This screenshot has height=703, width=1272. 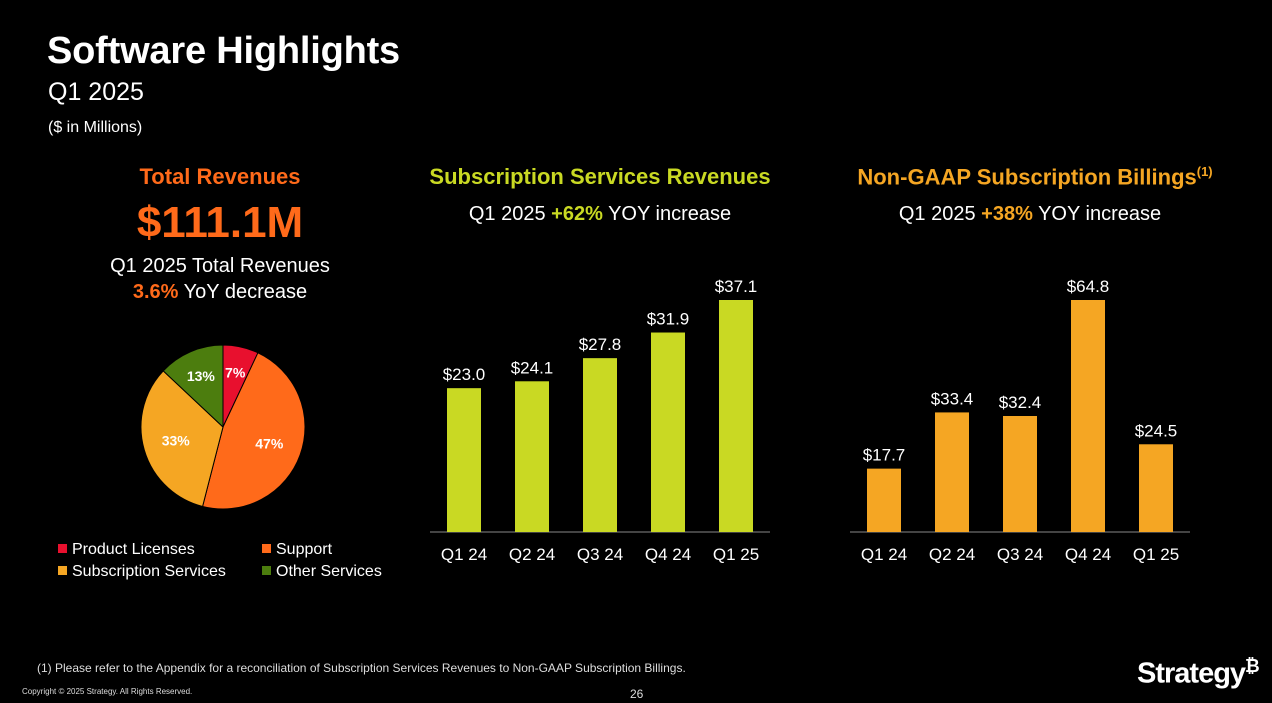 I want to click on logo-bitcoin-mark: ₿, so click(x=1252, y=666).